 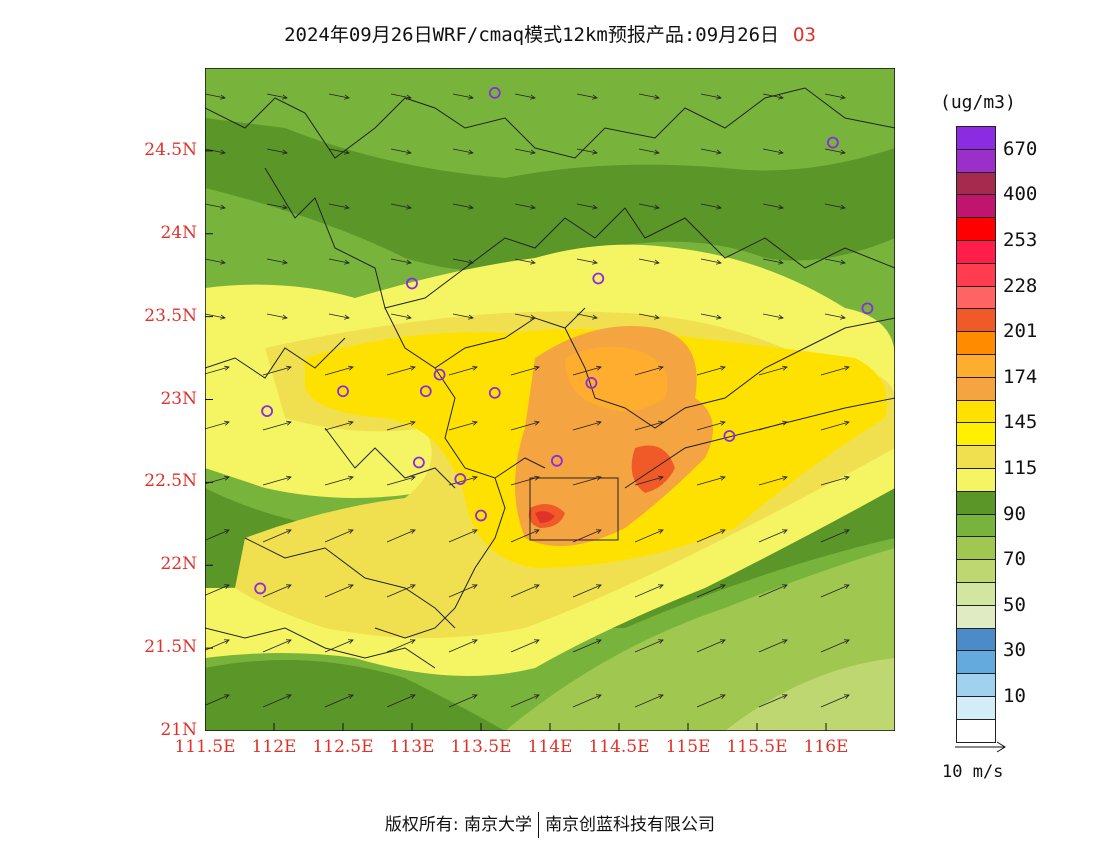 I want to click on y-tick-label: 21N, so click(x=178, y=730).